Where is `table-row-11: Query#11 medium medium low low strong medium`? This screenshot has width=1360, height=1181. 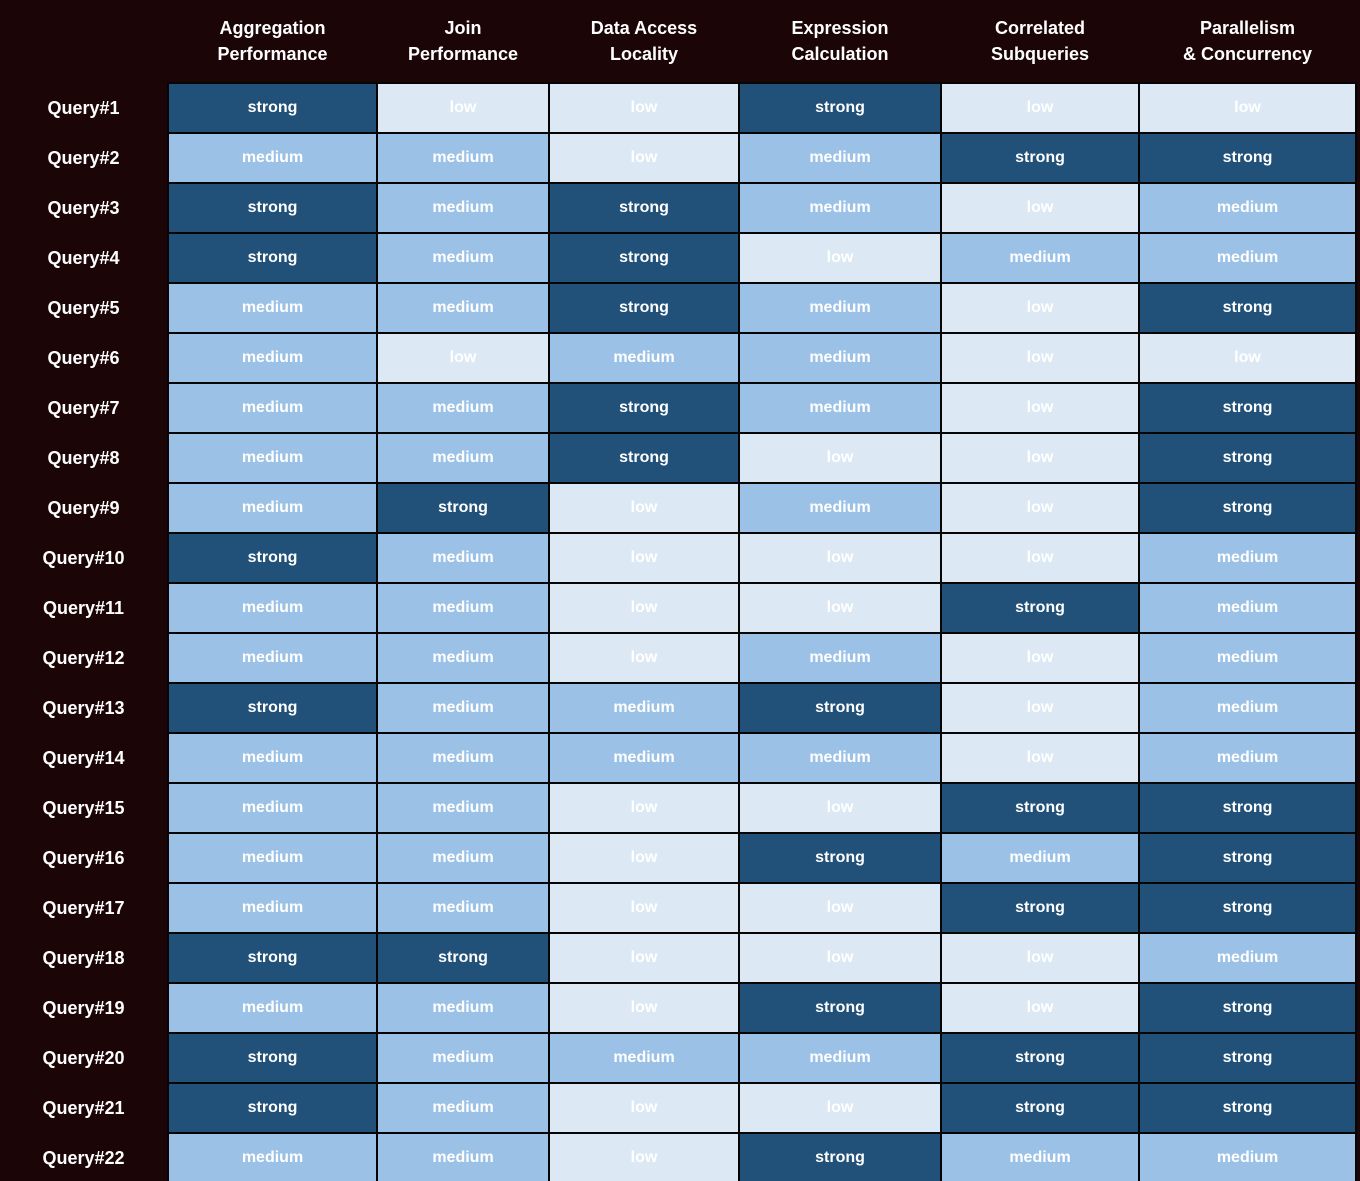
table-row-11: Query#11 medium medium low low strong medium is located at coordinates (678, 608).